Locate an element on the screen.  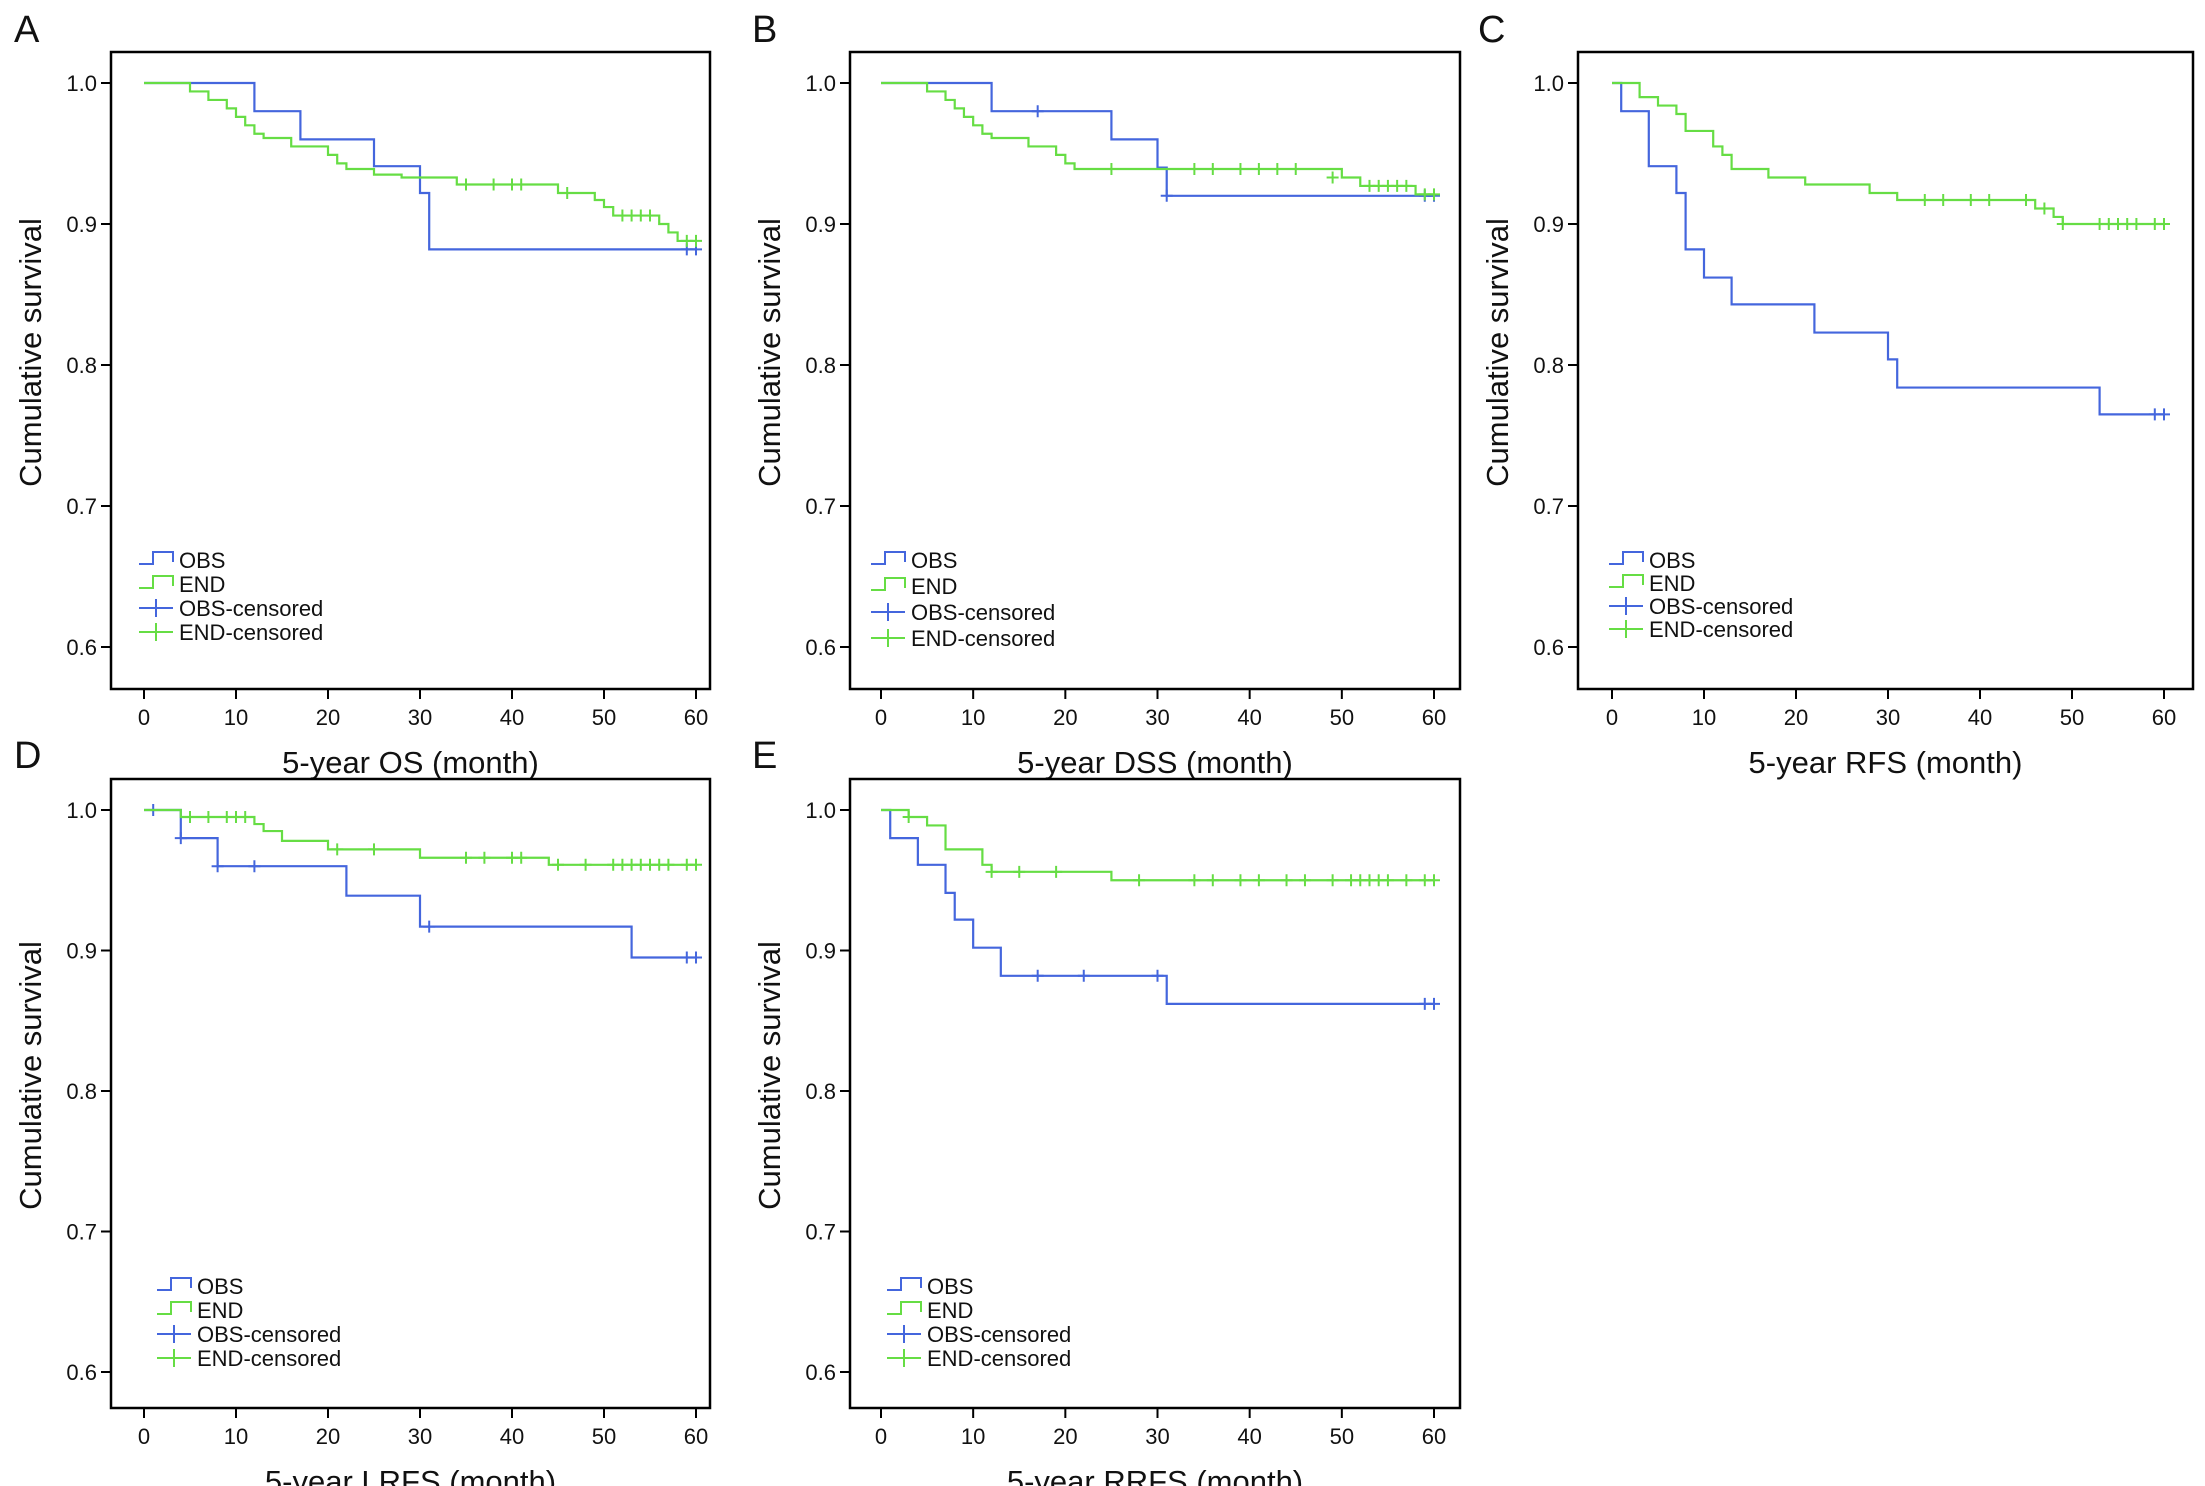
x-axis-label: 5-year DSS (month) is located at coordinates (1155, 762).